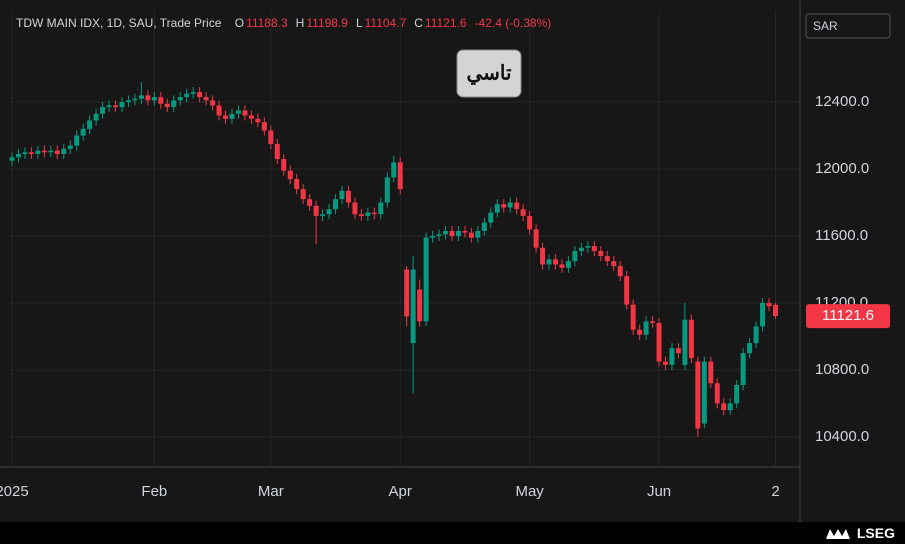 The width and height of the screenshot is (905, 544). Describe the element at coordinates (267, 23) in the screenshot. I see `ohlc-value: 11188.3` at that location.